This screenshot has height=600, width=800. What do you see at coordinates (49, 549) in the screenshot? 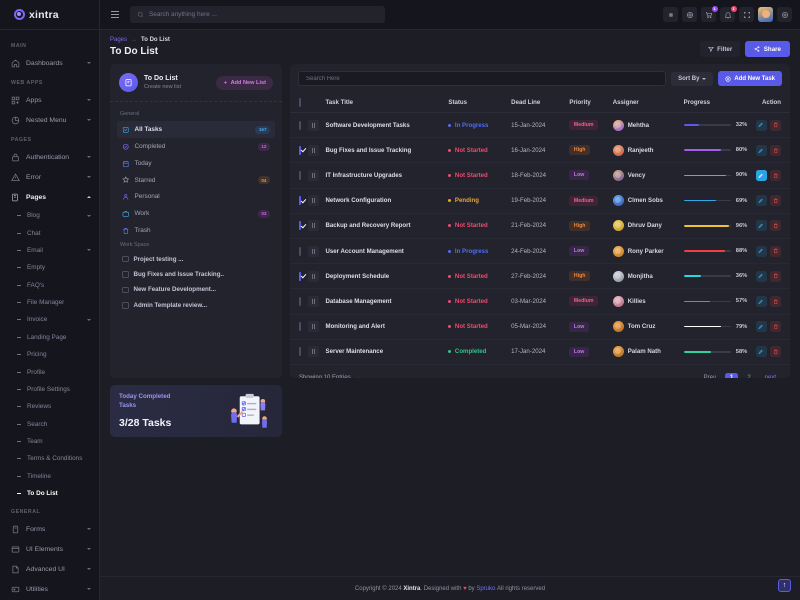
I see `sidebar-item-ui-elements: UI Elements` at bounding box center [49, 549].